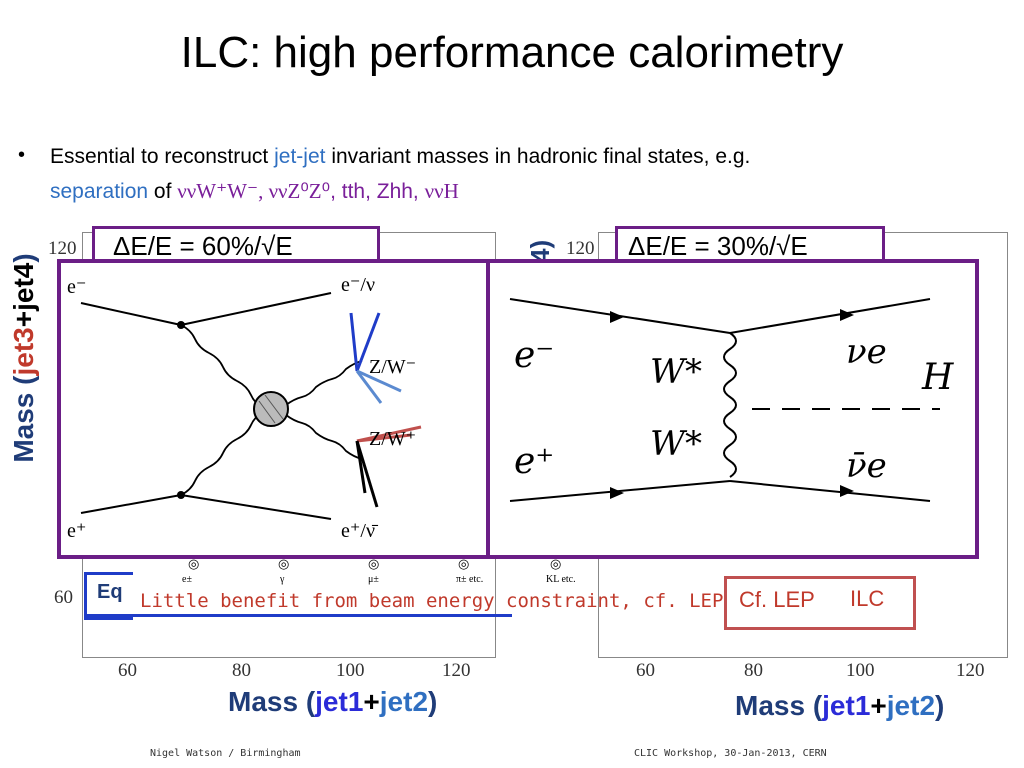 This screenshot has height=768, width=1024. What do you see at coordinates (866, 466) in the screenshot?
I see `label-nubar-e: ν̄e` at bounding box center [866, 466].